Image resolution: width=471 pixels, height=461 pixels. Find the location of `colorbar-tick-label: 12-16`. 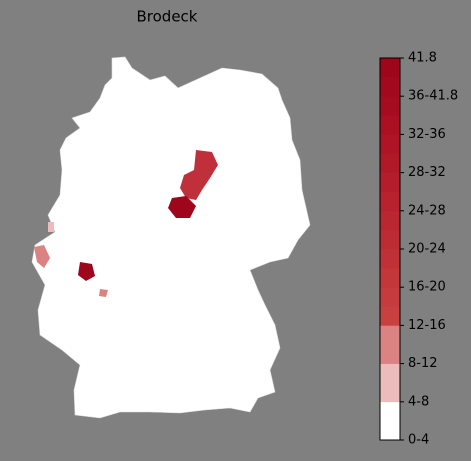

colorbar-tick-label: 12-16 is located at coordinates (427, 325).